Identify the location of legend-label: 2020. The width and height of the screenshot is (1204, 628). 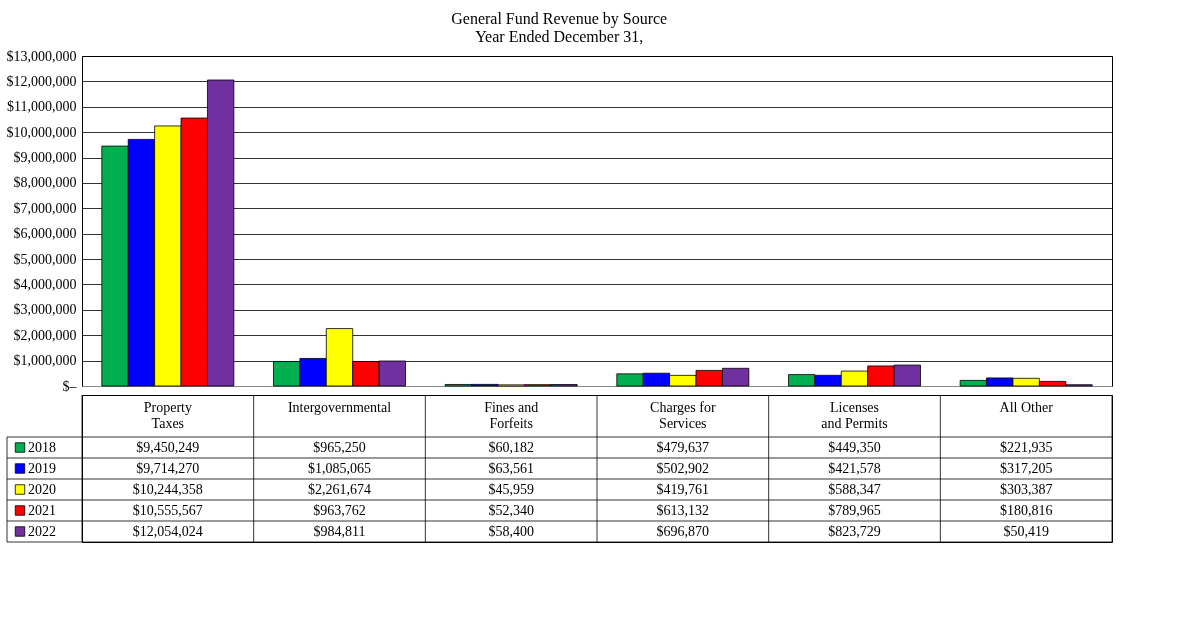
(42, 489).